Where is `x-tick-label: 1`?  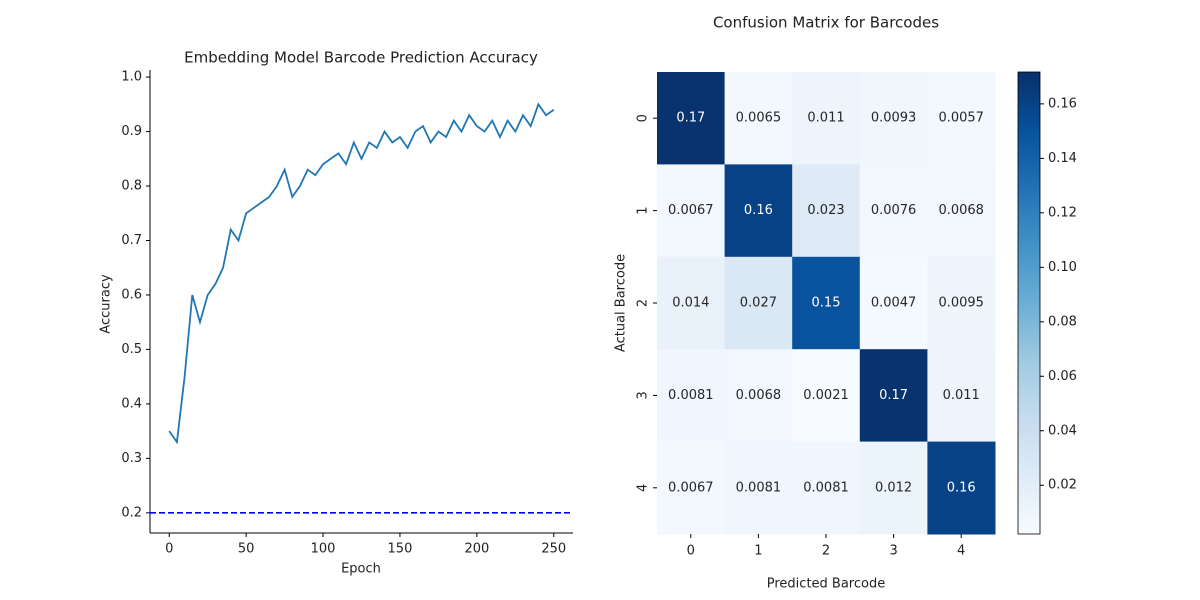
x-tick-label: 1 is located at coordinates (758, 551).